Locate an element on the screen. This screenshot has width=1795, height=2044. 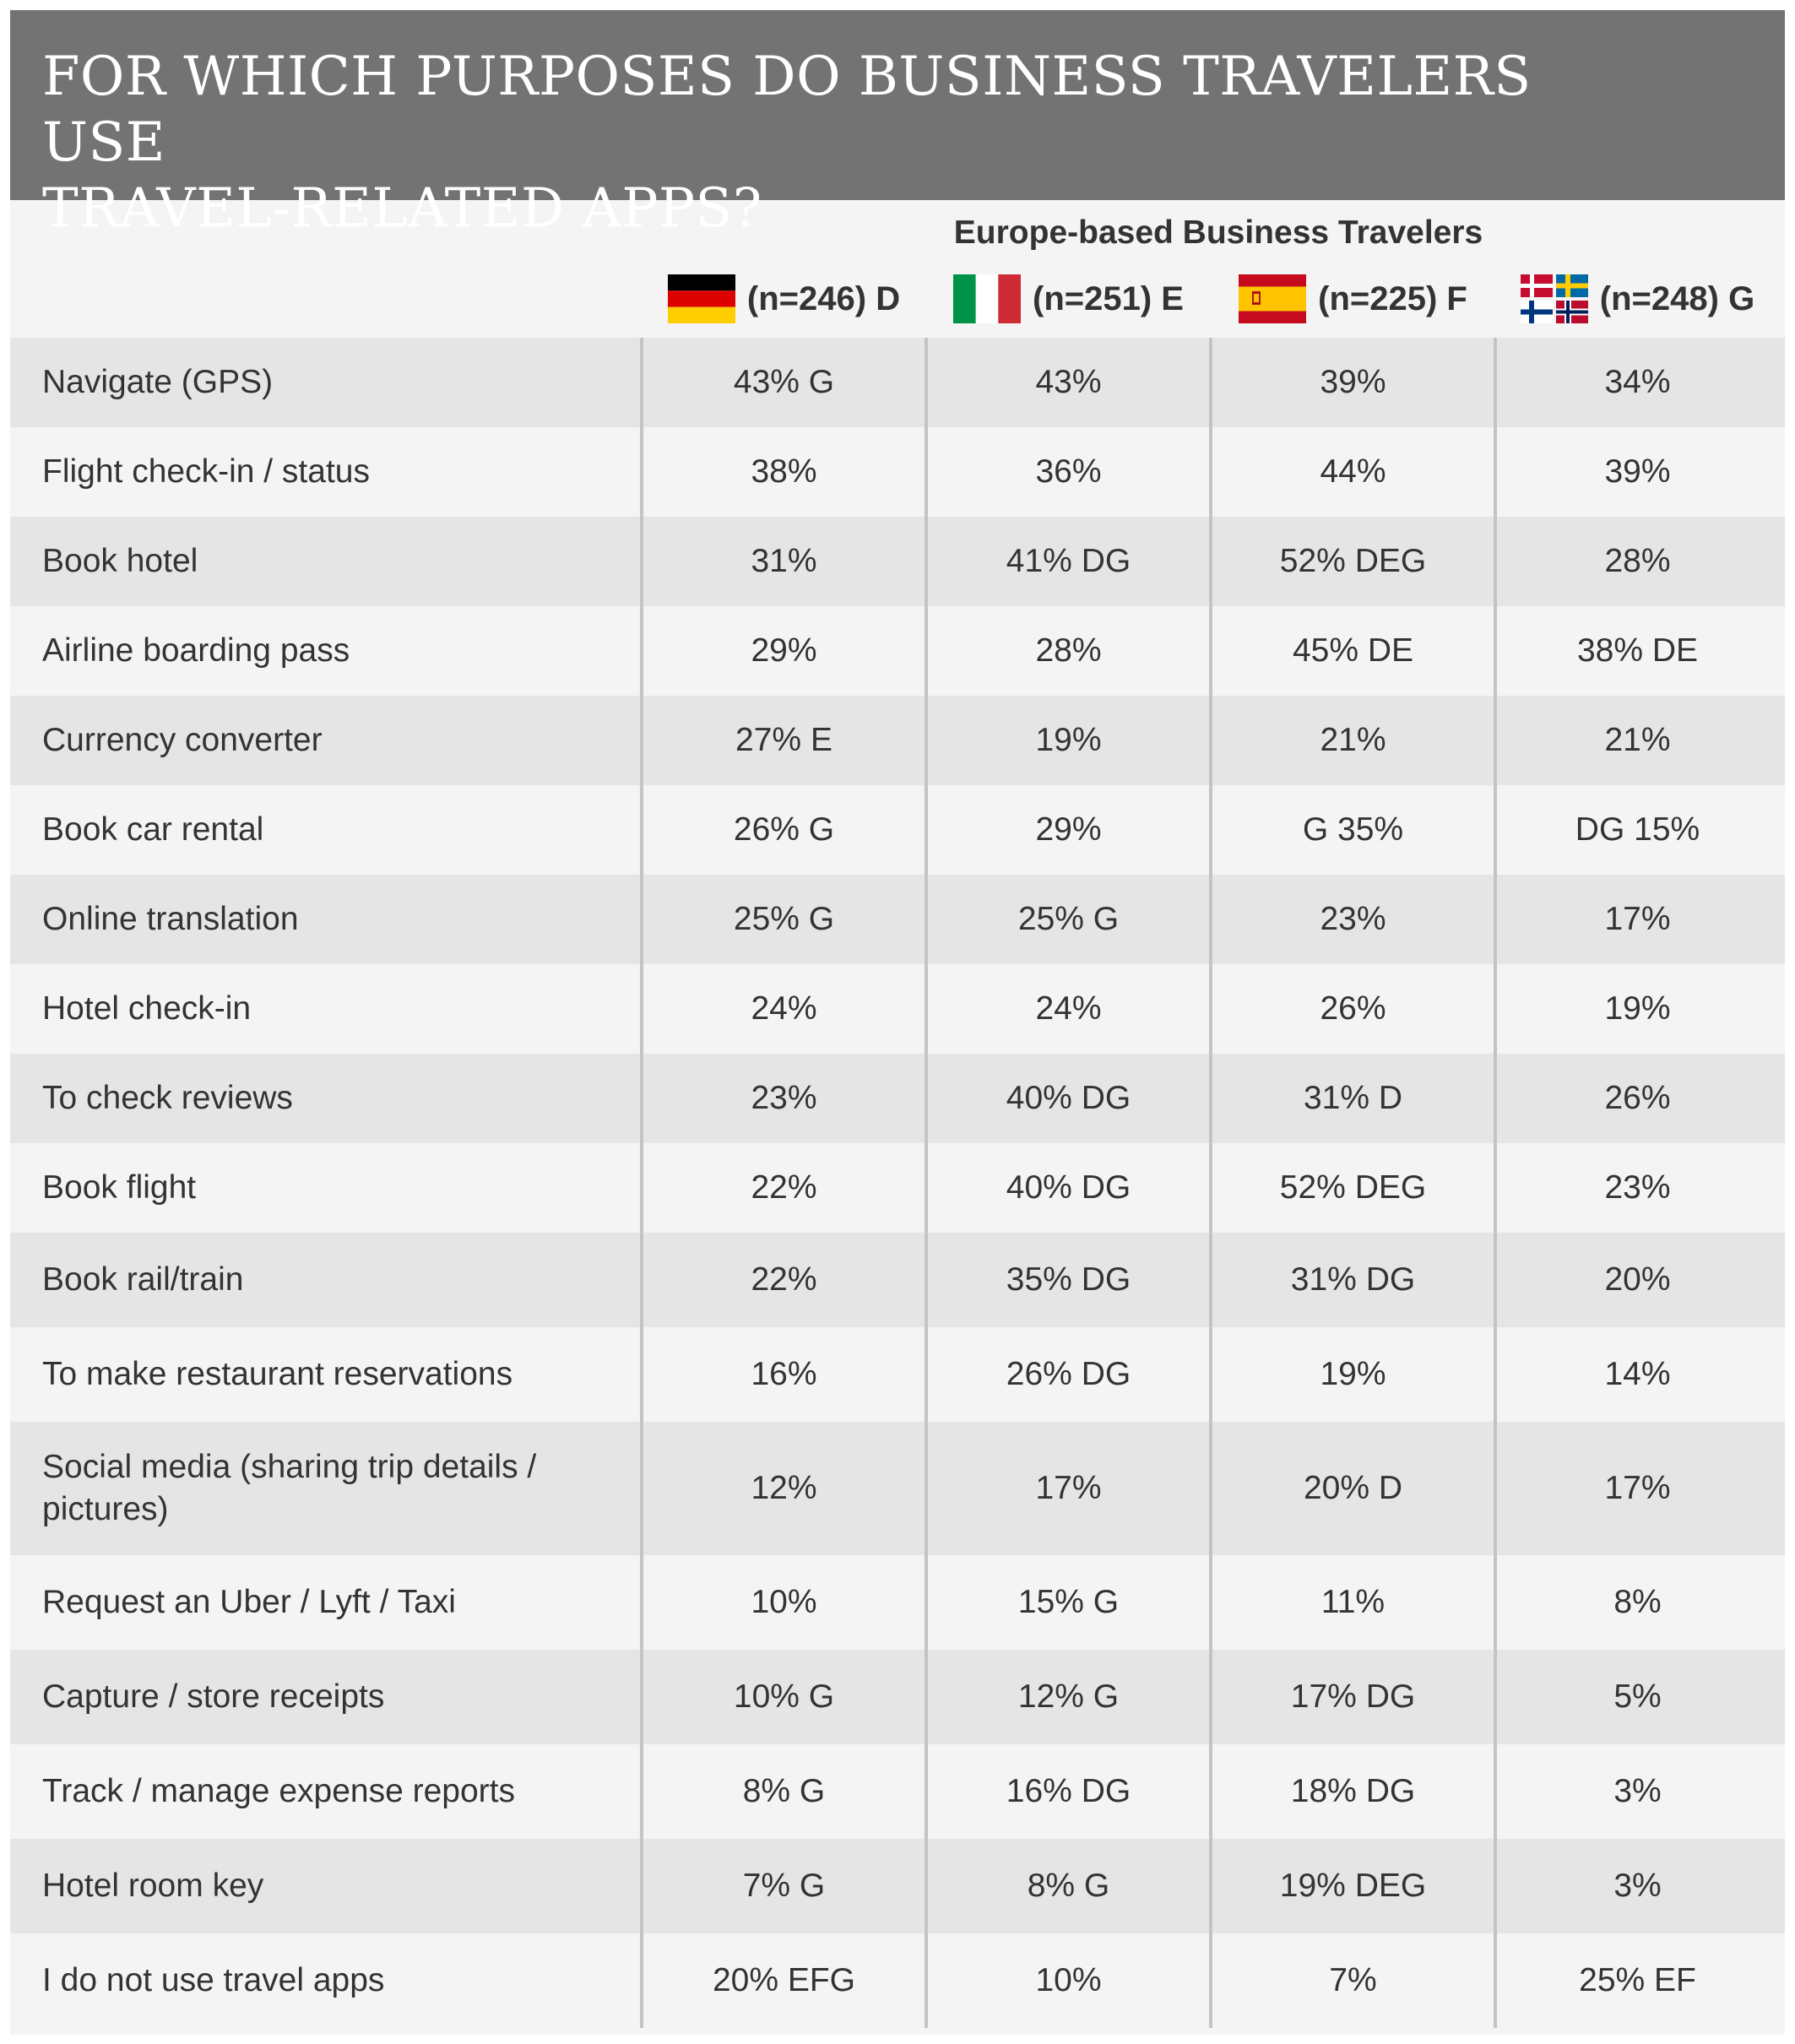
row-label: Navigate (GPS) is located at coordinates (158, 382).